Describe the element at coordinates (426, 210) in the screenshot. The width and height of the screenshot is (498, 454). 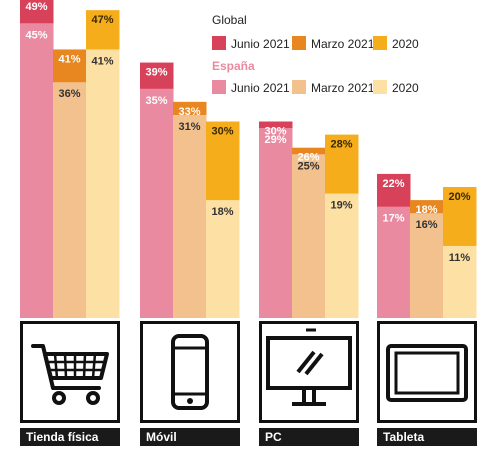
I see `value-label-global-tableta-marzo-2021: 18%` at that location.